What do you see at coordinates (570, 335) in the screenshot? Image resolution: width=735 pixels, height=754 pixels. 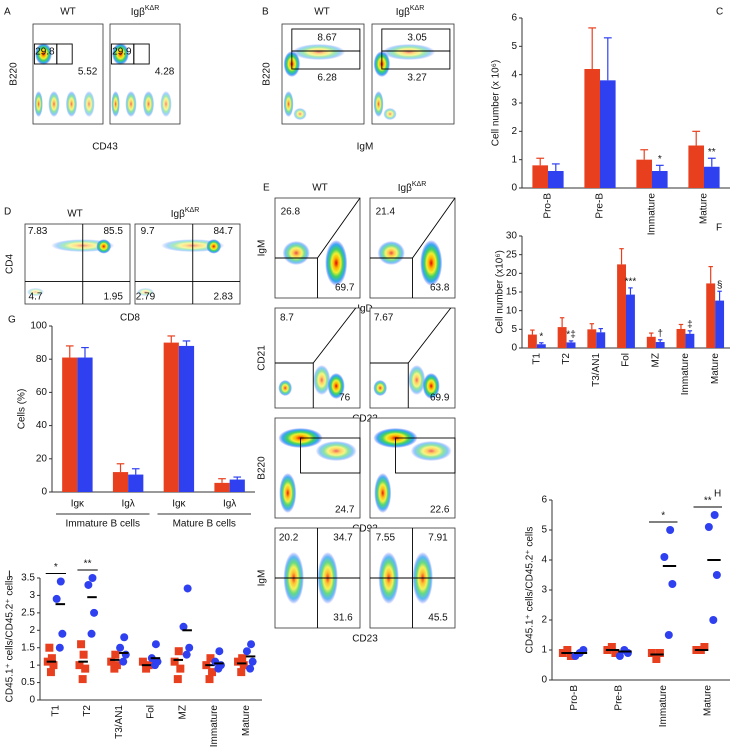 I see `significance-mark: *‡` at bounding box center [570, 335].